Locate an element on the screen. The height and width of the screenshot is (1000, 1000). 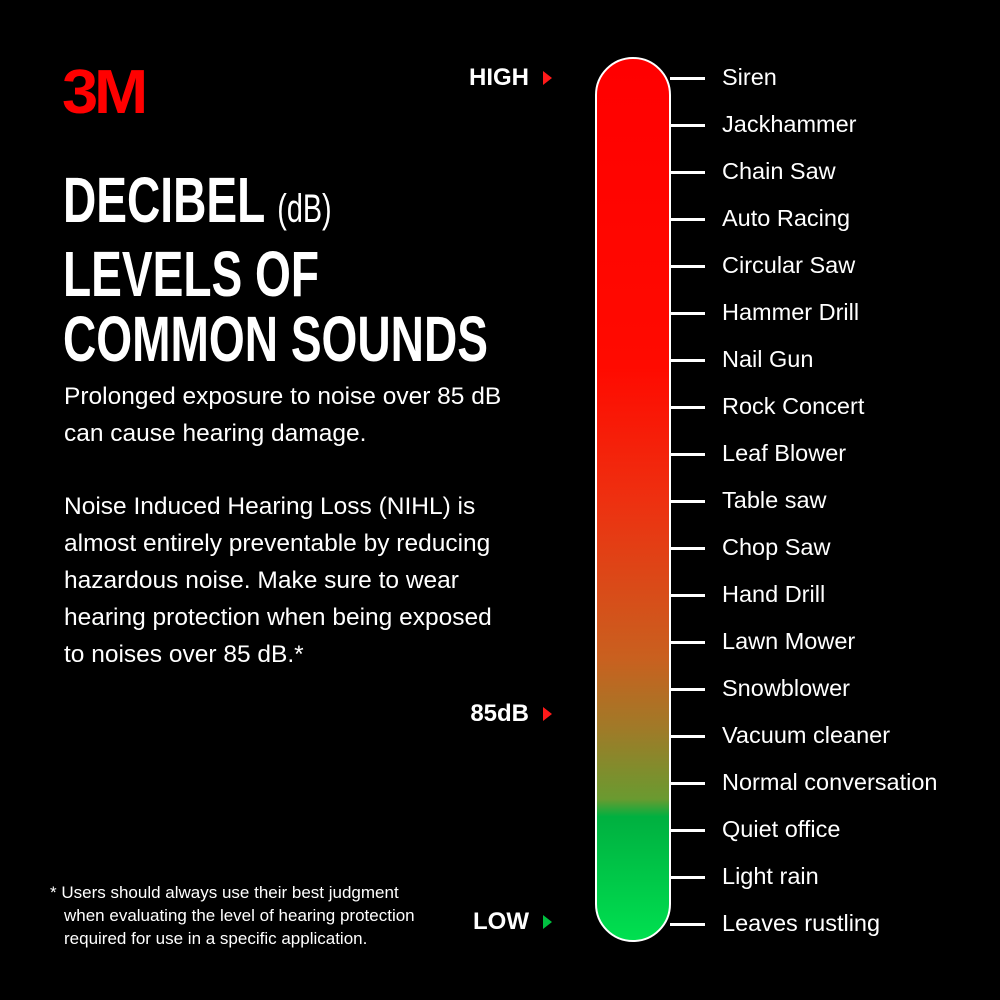
sound-label: Hammer Drill is located at coordinates (791, 312).